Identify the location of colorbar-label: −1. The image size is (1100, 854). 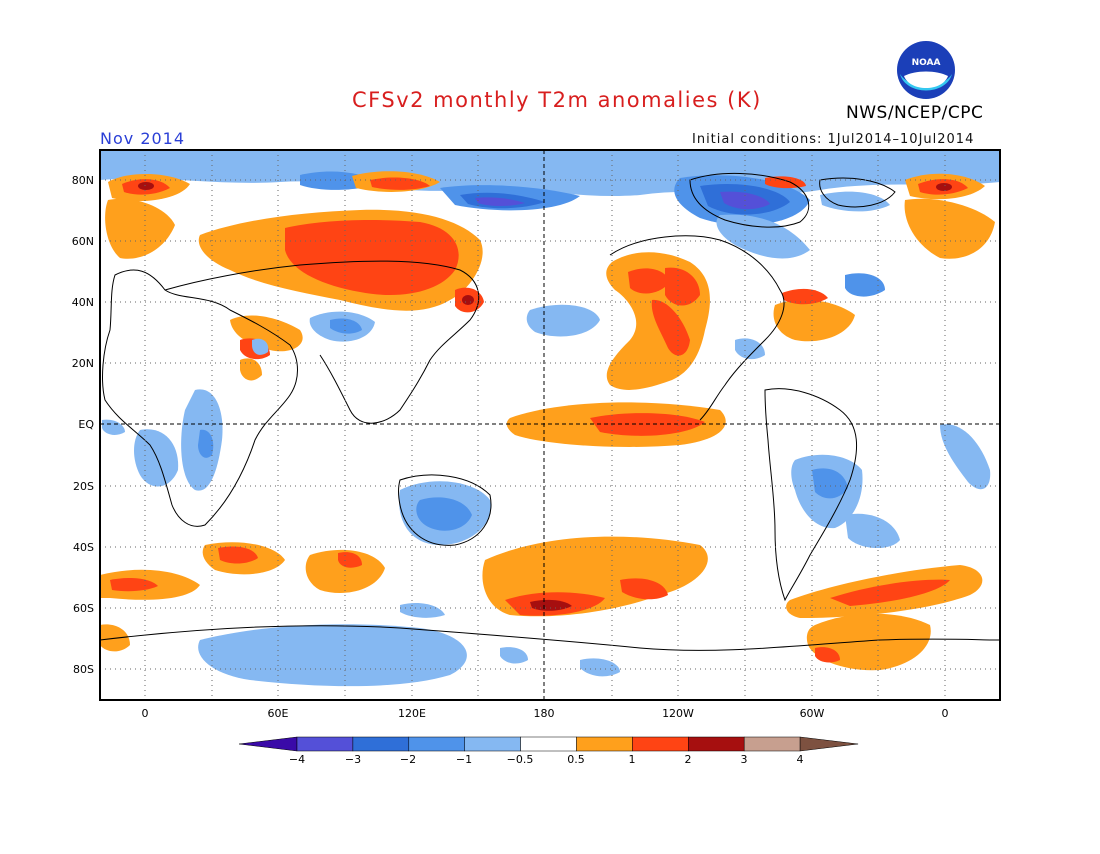
(464, 759).